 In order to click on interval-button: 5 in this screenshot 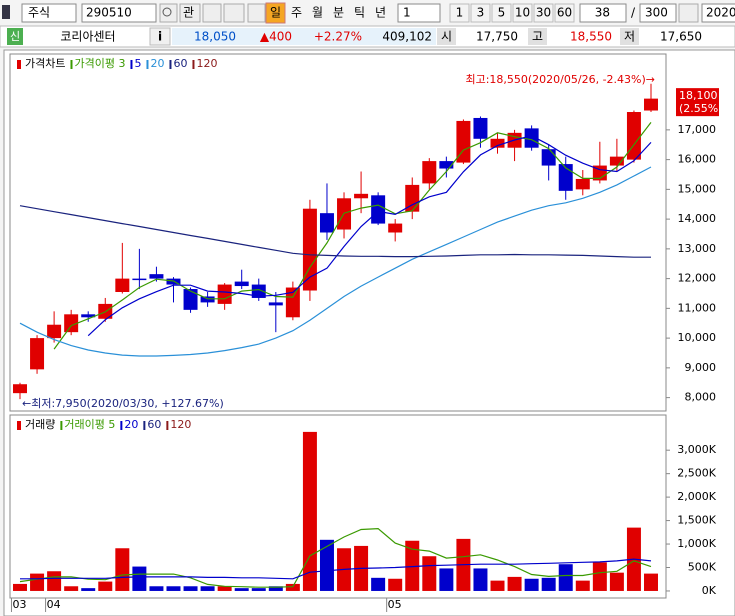, I will do `click(502, 13)`.